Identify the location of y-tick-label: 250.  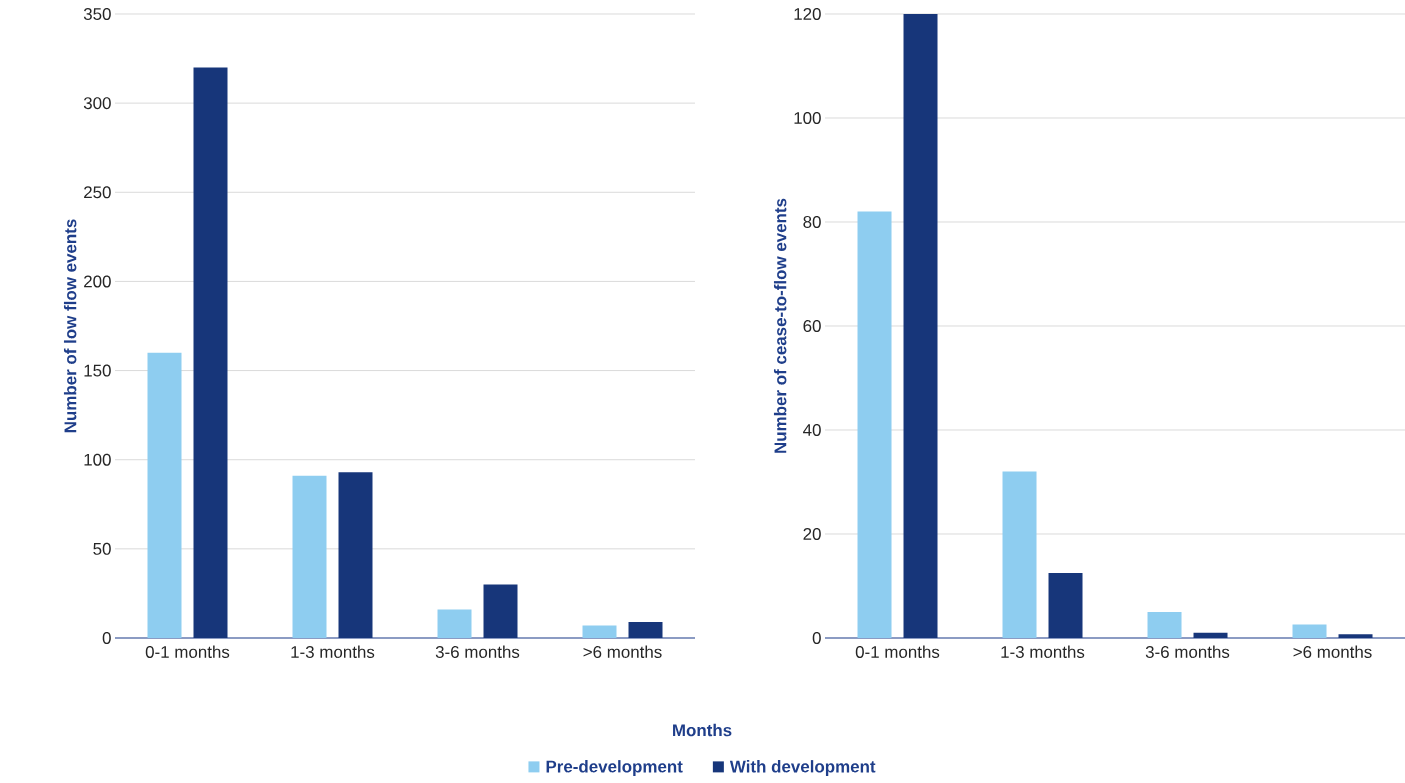
(97, 192).